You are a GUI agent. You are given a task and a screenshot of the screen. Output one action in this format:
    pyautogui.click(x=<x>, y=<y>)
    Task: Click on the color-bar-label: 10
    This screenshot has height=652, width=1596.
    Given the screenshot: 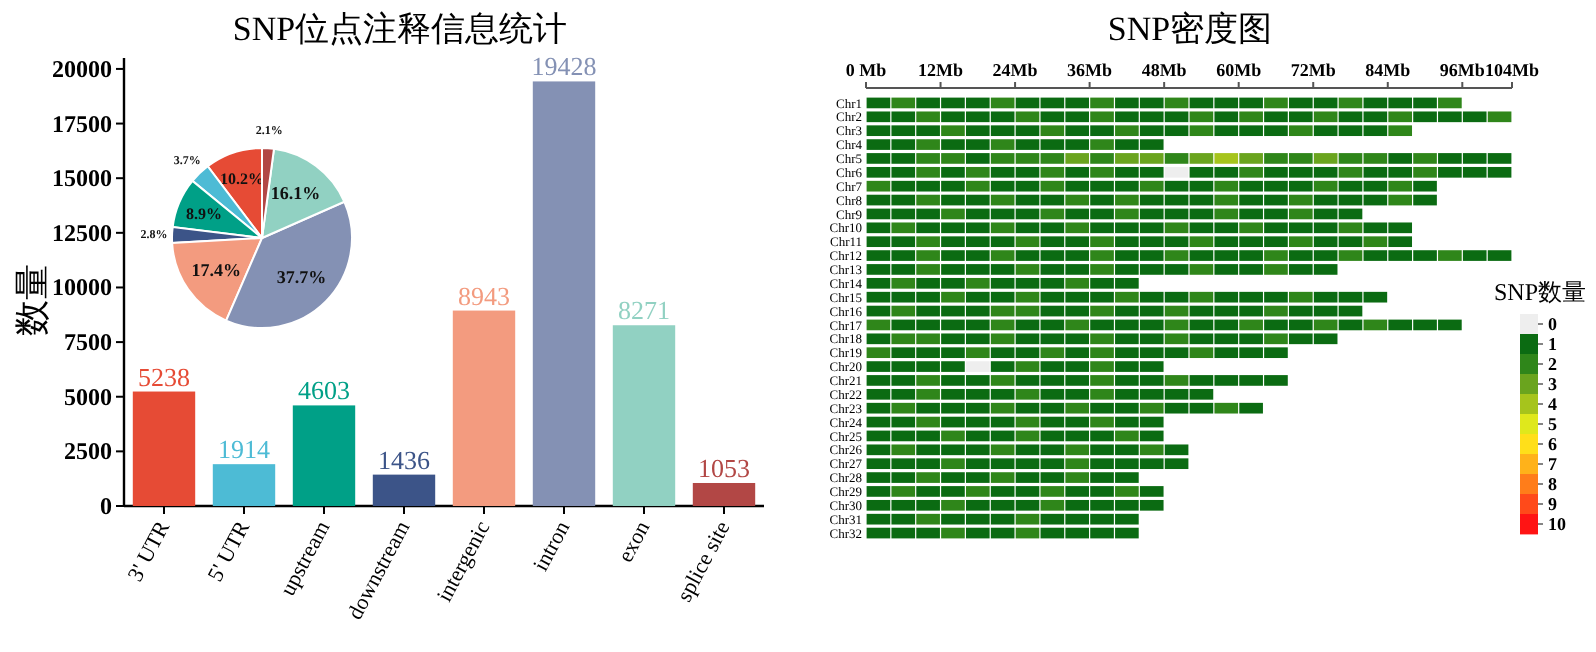 What is the action you would take?
    pyautogui.click(x=1557, y=524)
    